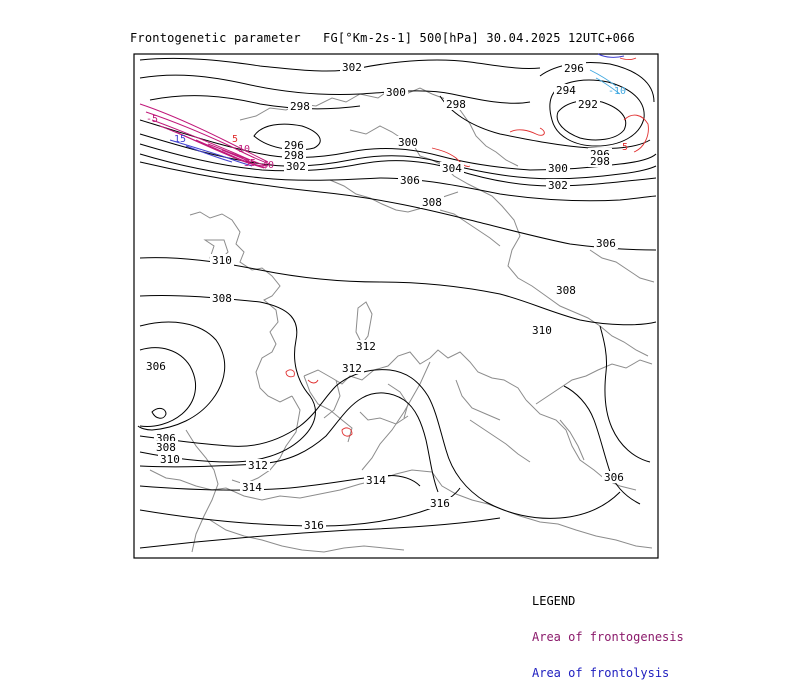  I want to click on label-316-center: 316, so click(440, 503).